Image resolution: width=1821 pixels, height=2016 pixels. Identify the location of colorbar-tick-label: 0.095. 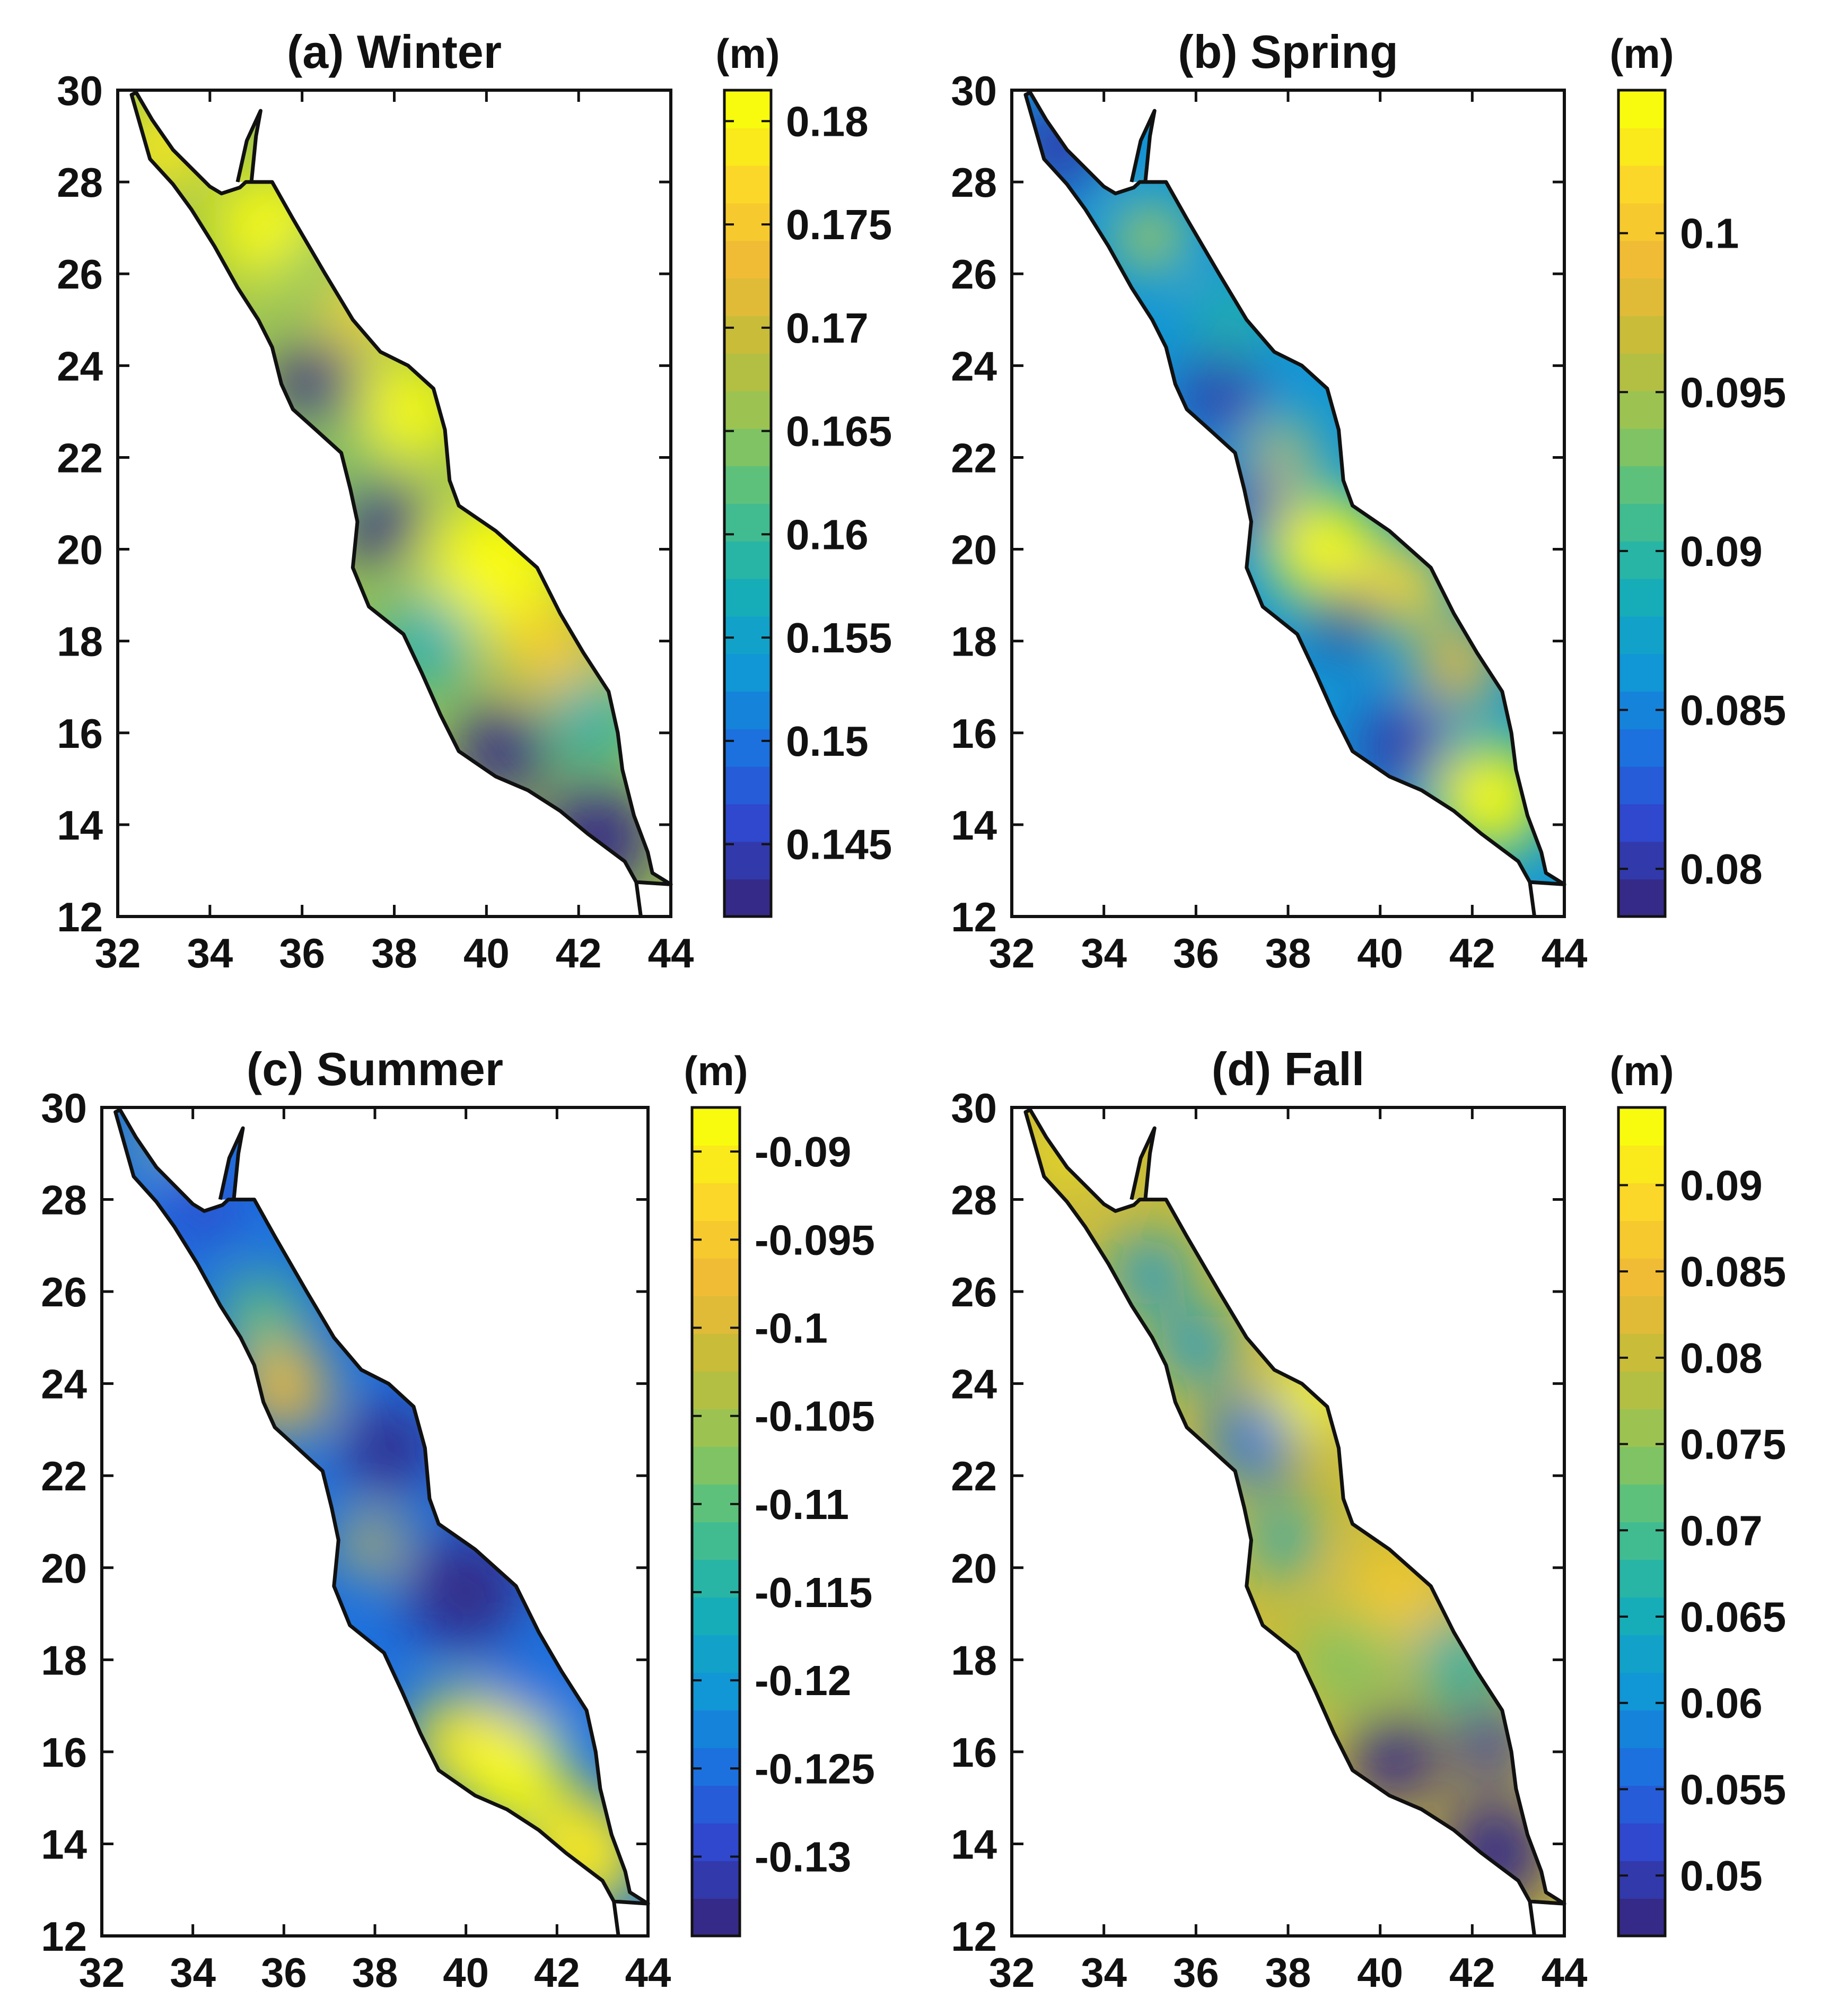
(1733, 392).